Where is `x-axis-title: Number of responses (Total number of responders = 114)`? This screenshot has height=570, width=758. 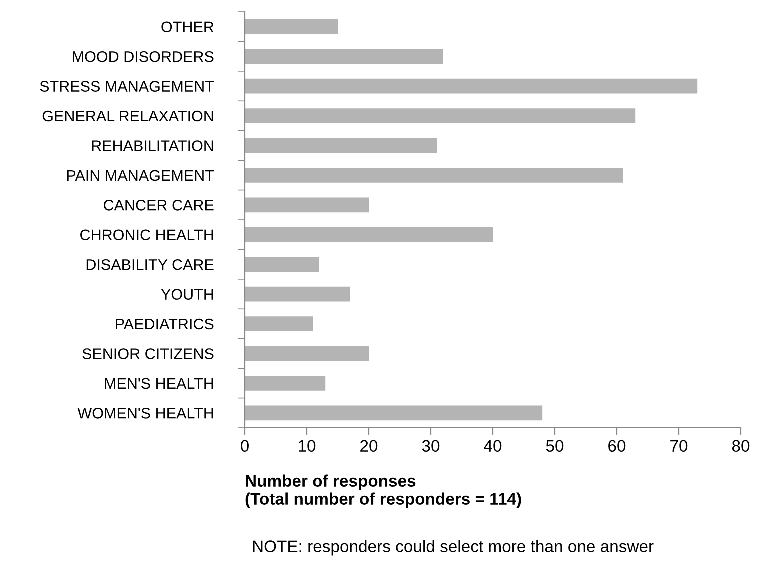 x-axis-title: Number of responses (Total number of responders = 114) is located at coordinates (384, 491).